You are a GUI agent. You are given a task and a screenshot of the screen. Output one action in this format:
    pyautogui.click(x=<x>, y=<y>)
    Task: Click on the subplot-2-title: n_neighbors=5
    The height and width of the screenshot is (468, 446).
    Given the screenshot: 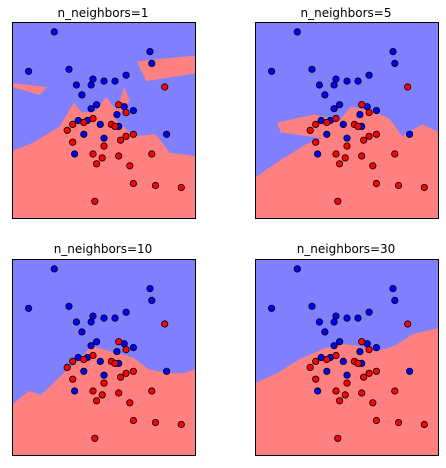 What is the action you would take?
    pyautogui.click(x=346, y=13)
    